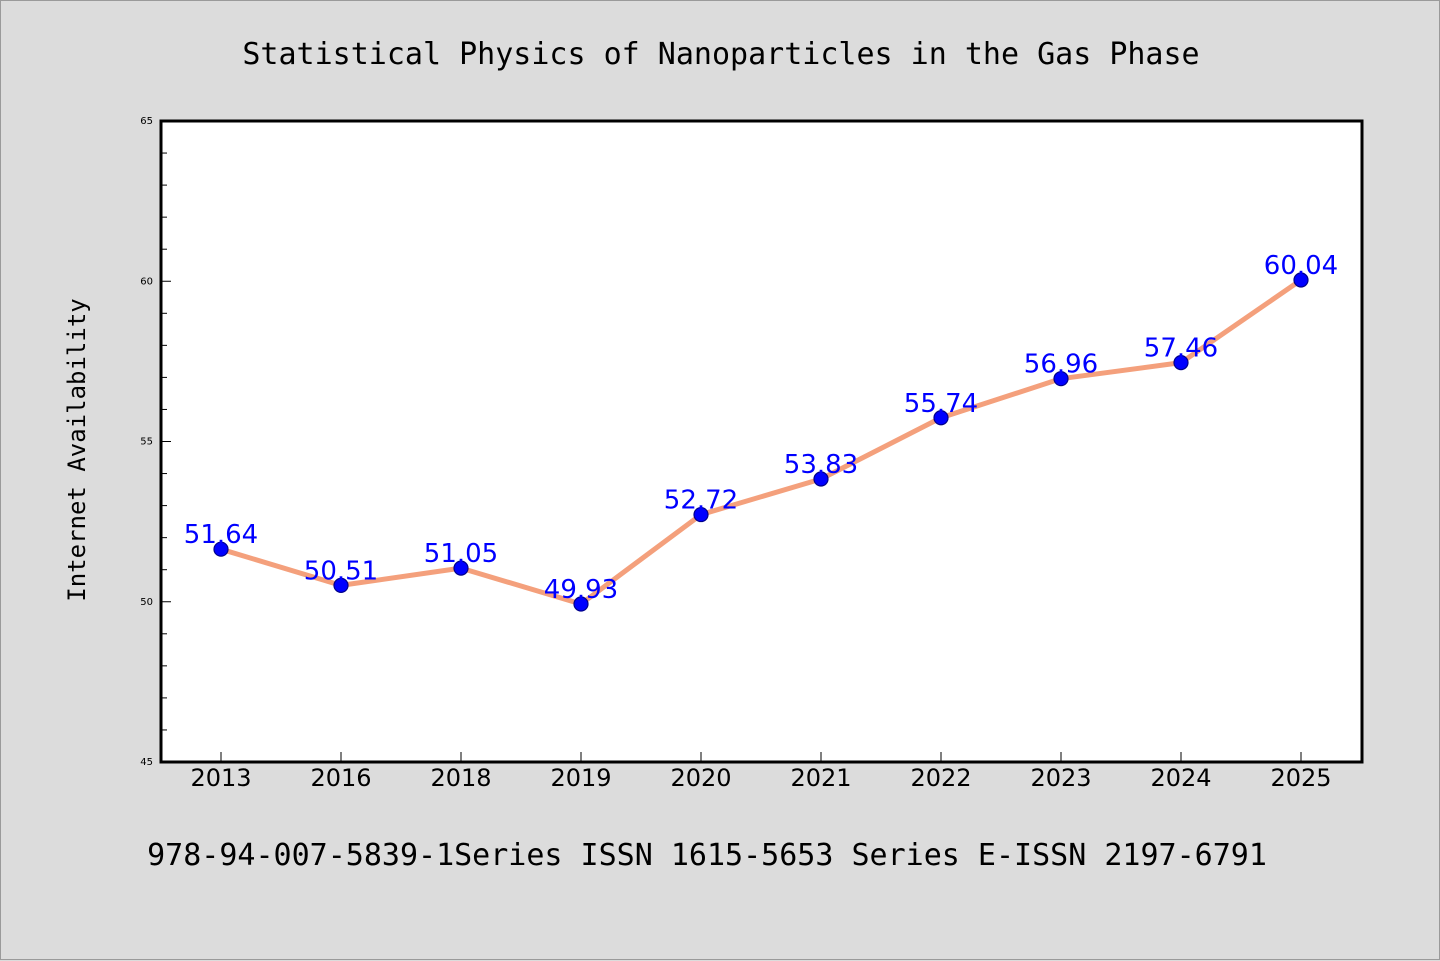 This screenshot has width=1440, height=961. What do you see at coordinates (1300, 778) in the screenshot?
I see `x-tick-label: 2025` at bounding box center [1300, 778].